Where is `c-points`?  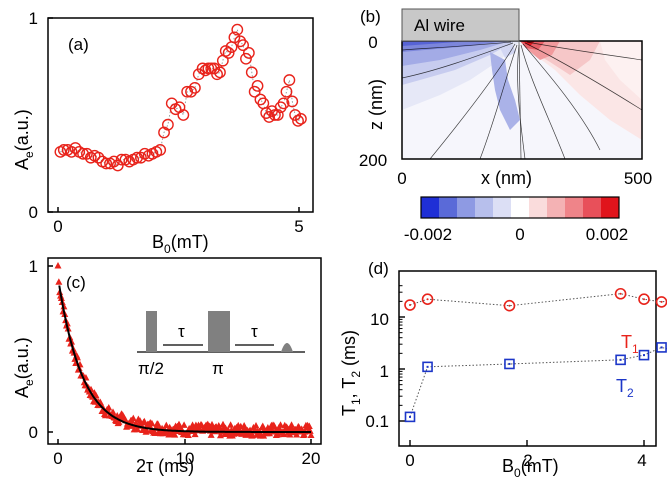 c-points is located at coordinates (184, 350).